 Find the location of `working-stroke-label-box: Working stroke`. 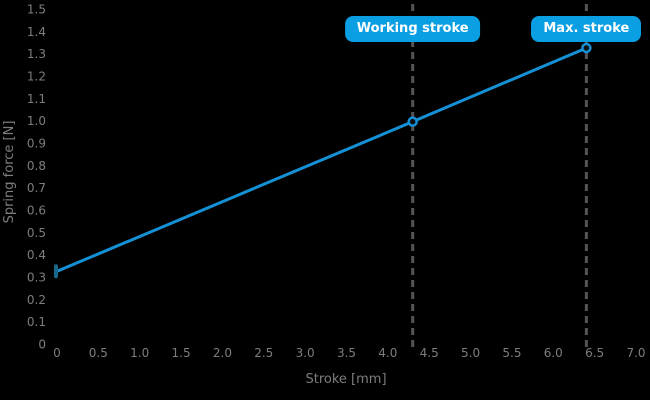

working-stroke-label-box: Working stroke is located at coordinates (412, 29).